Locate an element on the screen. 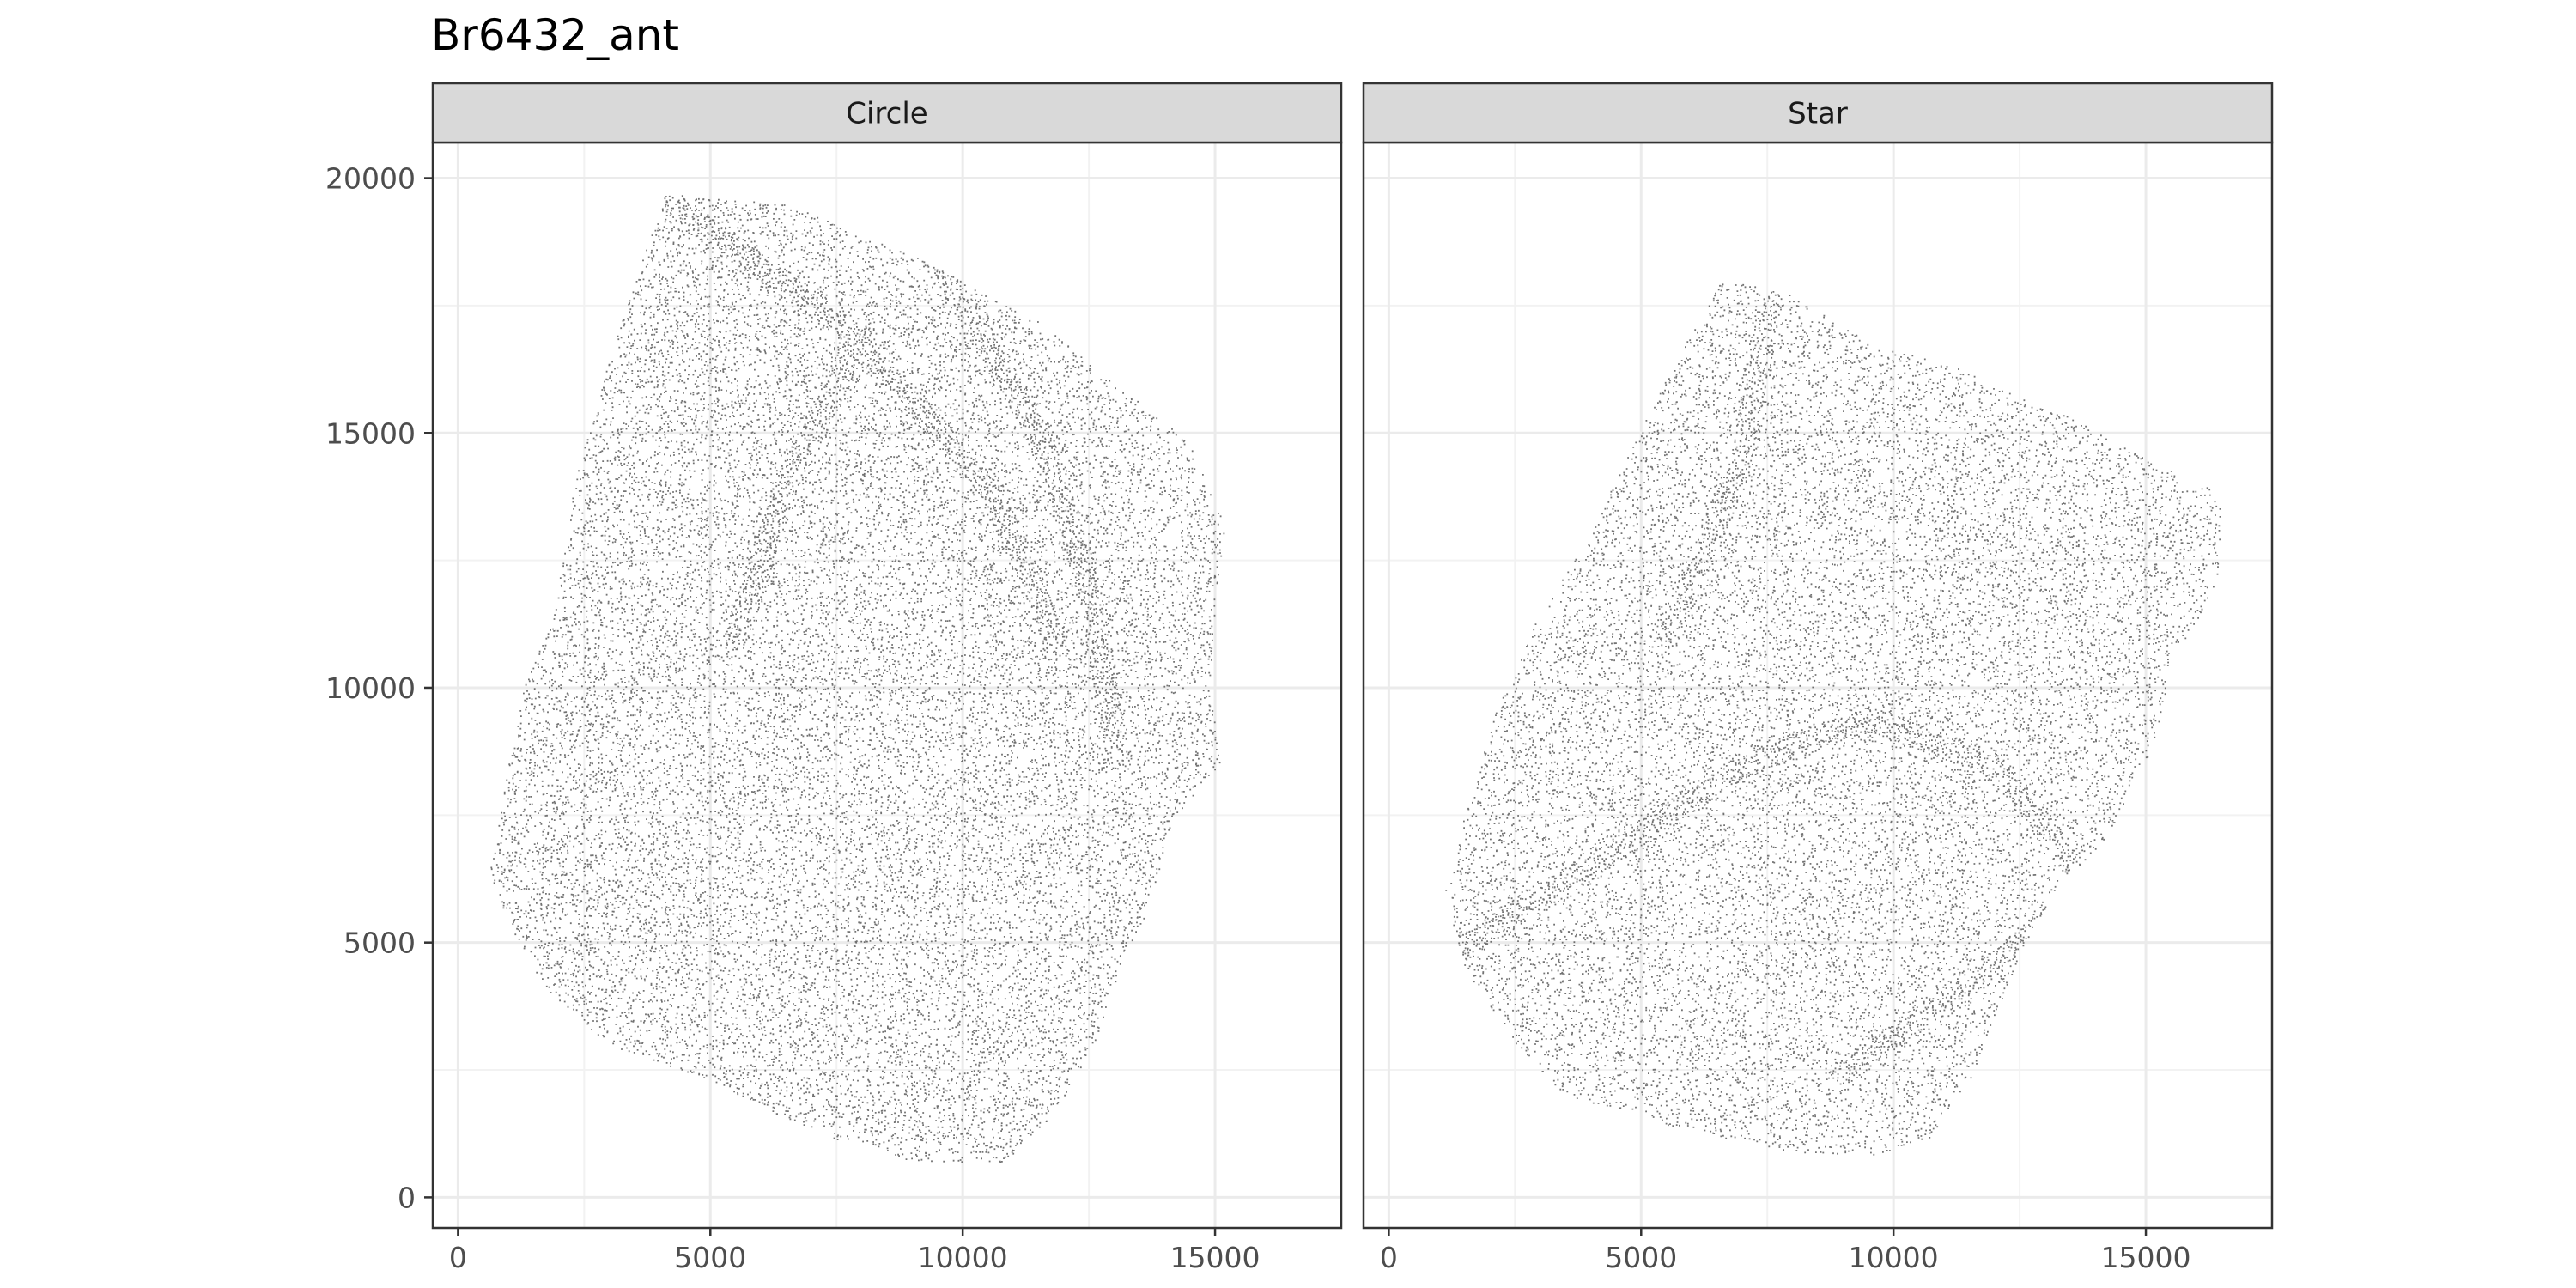 The height and width of the screenshot is (1288, 2576). facet-strip-star is located at coordinates (1818, 113).